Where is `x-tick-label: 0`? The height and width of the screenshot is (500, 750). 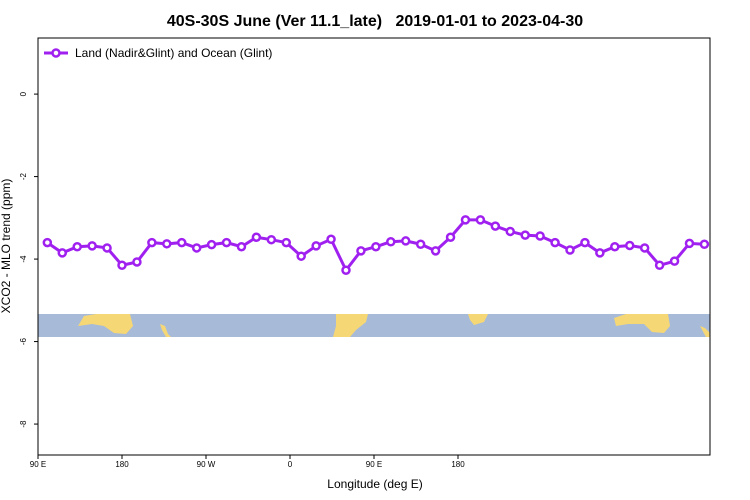 x-tick-label: 0 is located at coordinates (290, 464).